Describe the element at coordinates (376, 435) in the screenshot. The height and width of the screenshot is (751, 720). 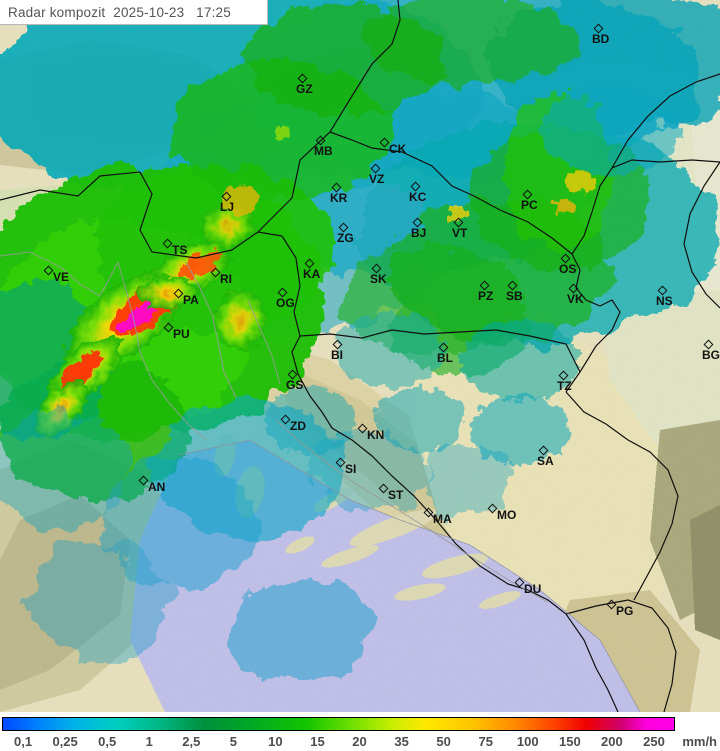
I see `city-label: KN` at that location.